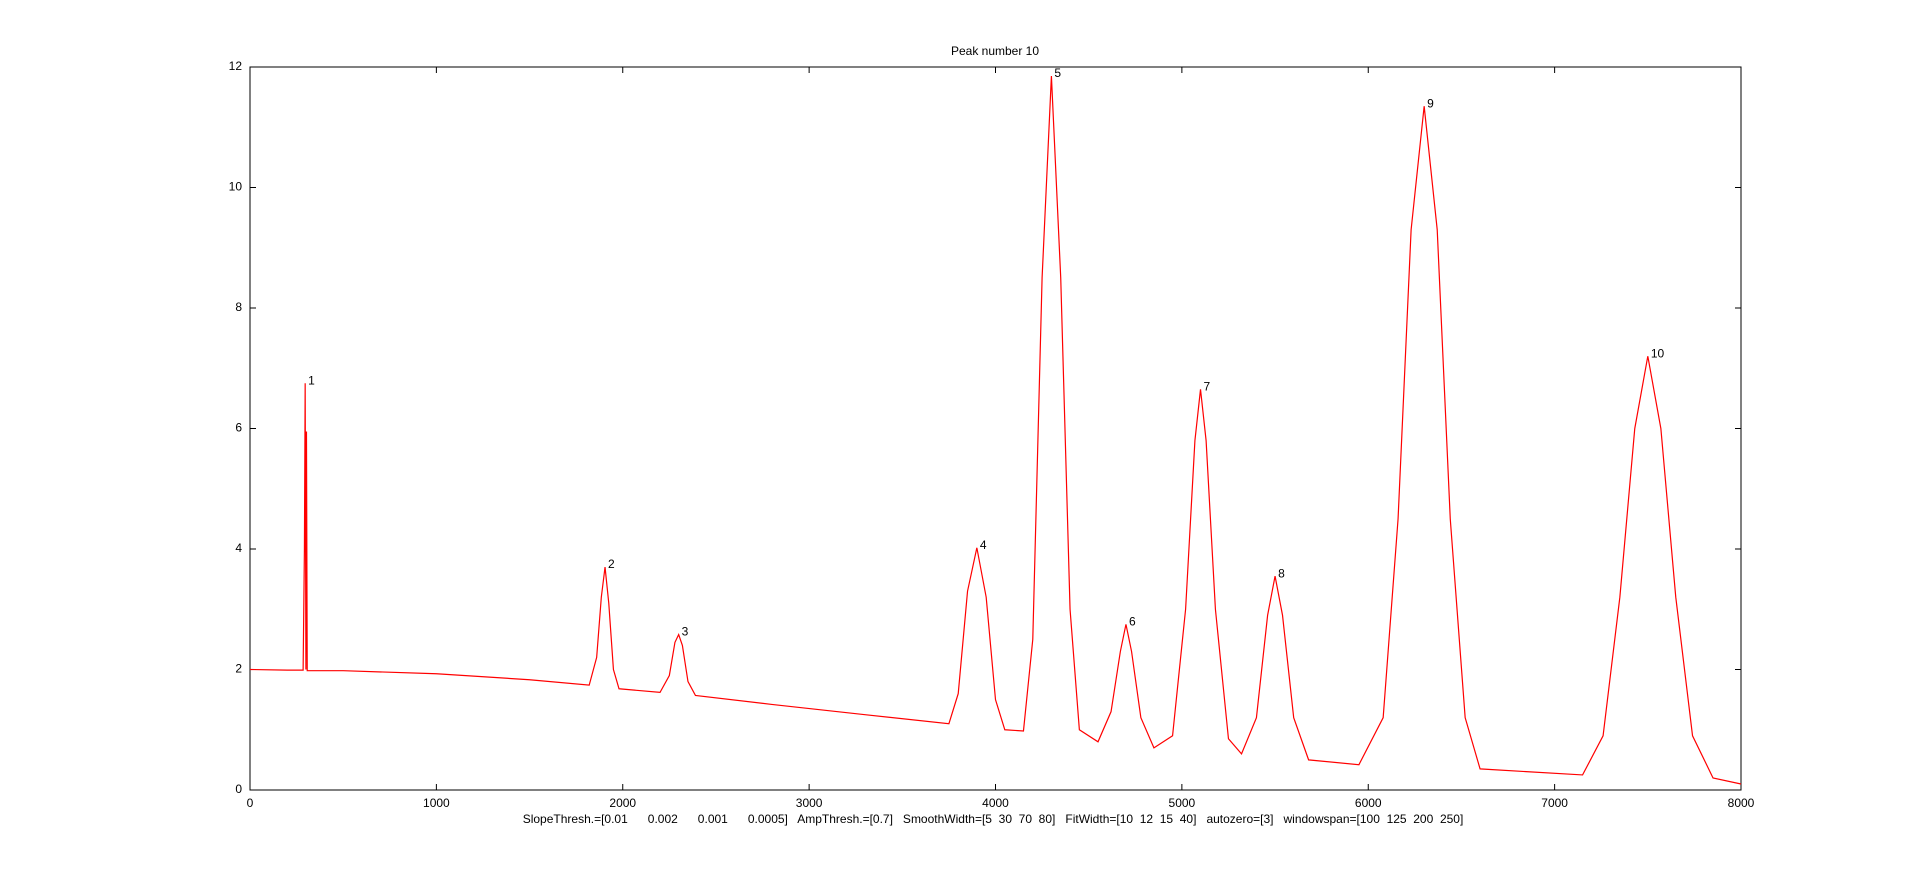 Image resolution: width=1914 pixels, height=884 pixels. Describe the element at coordinates (311, 380) in the screenshot. I see `peak-label: 1` at that location.